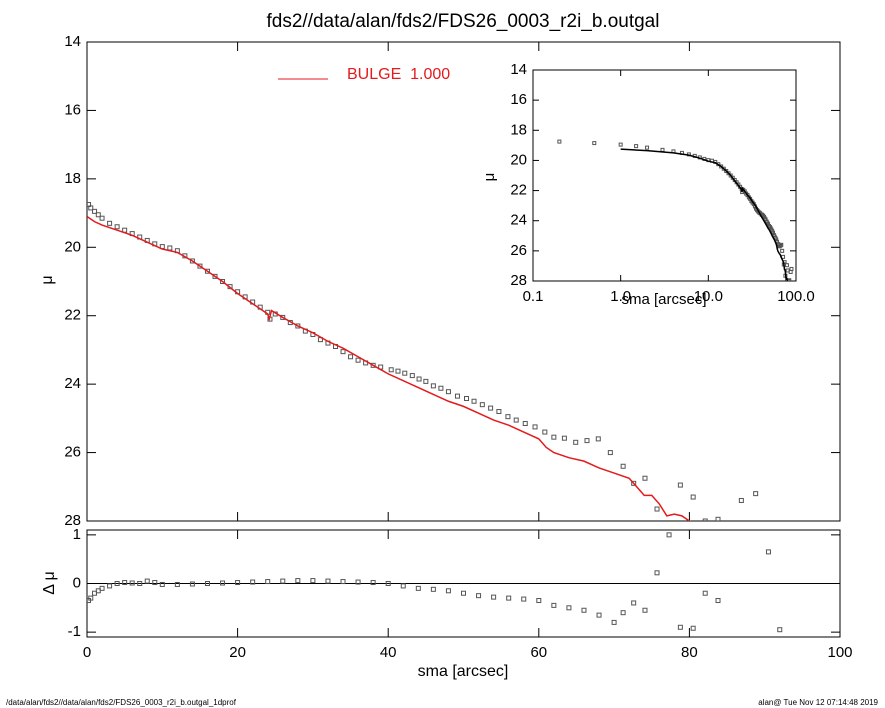 This screenshot has width=885, height=708. What do you see at coordinates (435, 582) in the screenshot?
I see `plot-area` at bounding box center [435, 582].